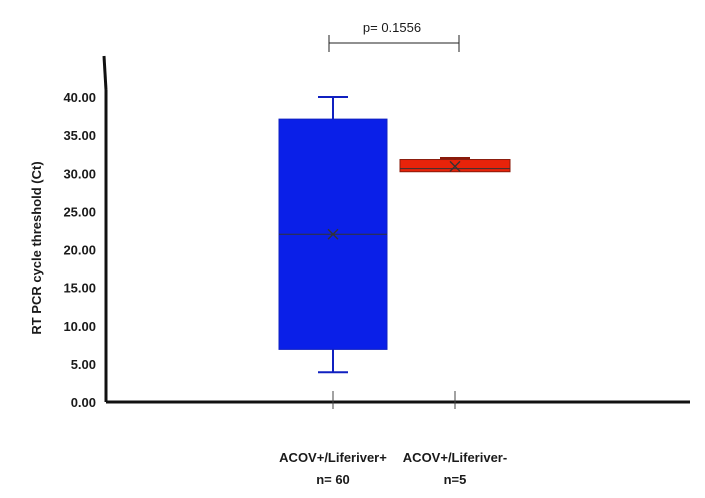 The image size is (705, 498). I want to click on category-label: ACOV+/Liferiver+, so click(333, 457).